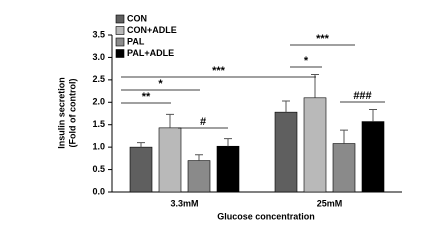 This screenshot has width=432, height=240. Describe the element at coordinates (150, 53) in the screenshot. I see `legend-label: PAL+ADLE` at that location.